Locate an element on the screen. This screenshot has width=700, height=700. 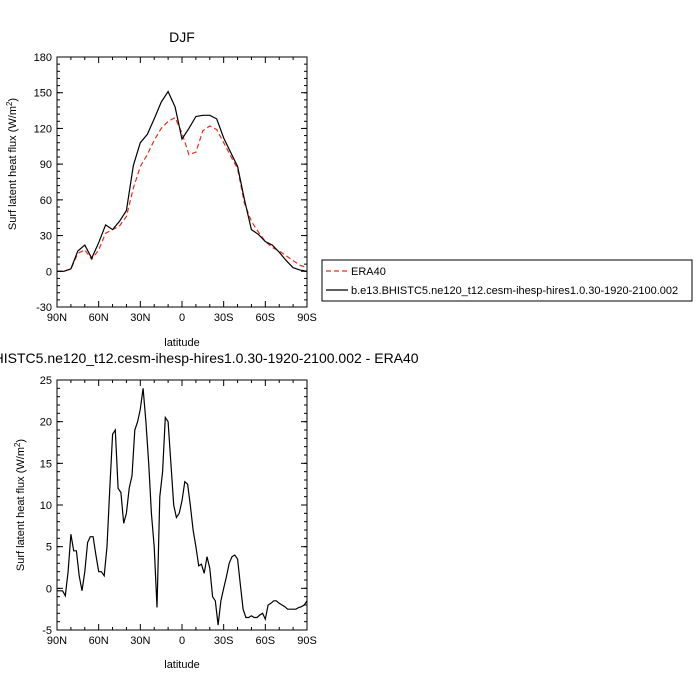
top-panel-title: DJF is located at coordinates (182, 37).